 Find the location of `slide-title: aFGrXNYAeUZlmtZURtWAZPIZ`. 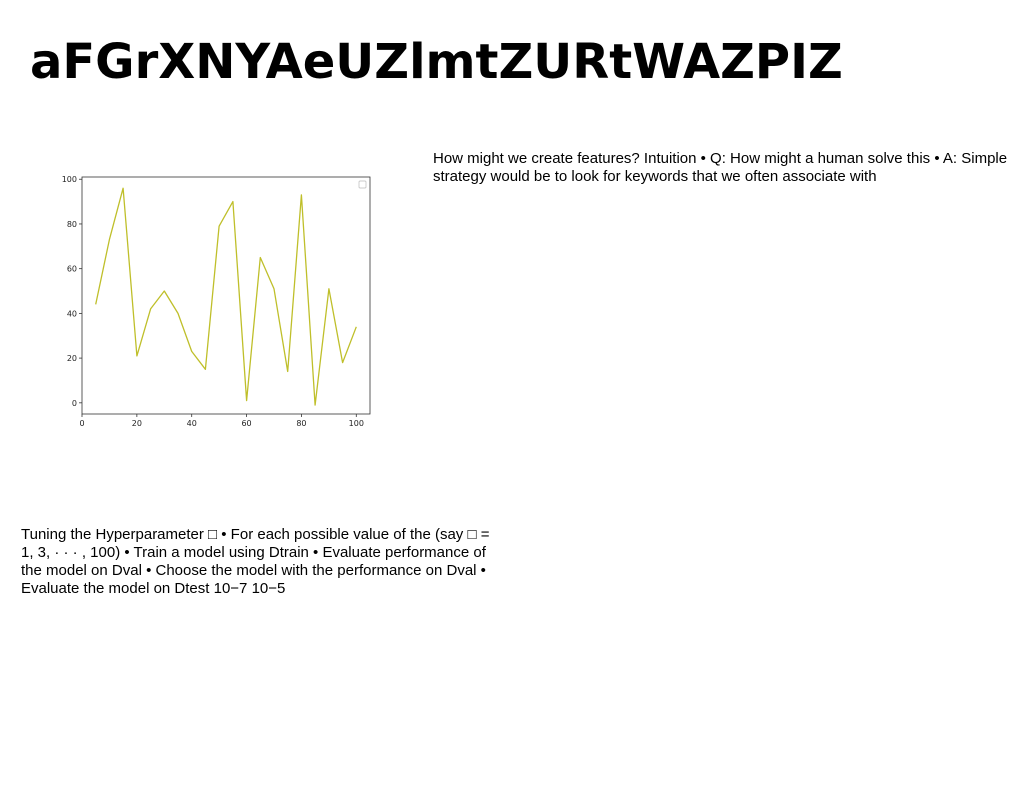

slide-title: aFGrXNYAeUZlmtZURtWAZPIZ is located at coordinates (436, 62).